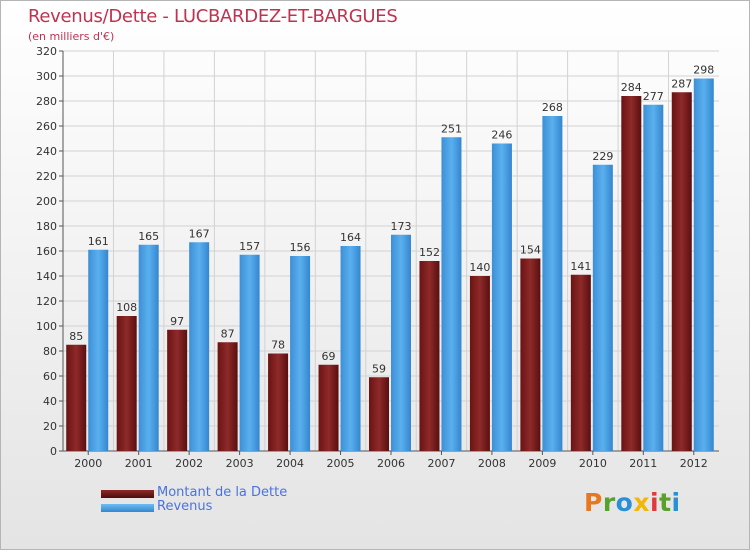  What do you see at coordinates (501, 135) in the screenshot?
I see `data-label-revenus: 246` at bounding box center [501, 135].